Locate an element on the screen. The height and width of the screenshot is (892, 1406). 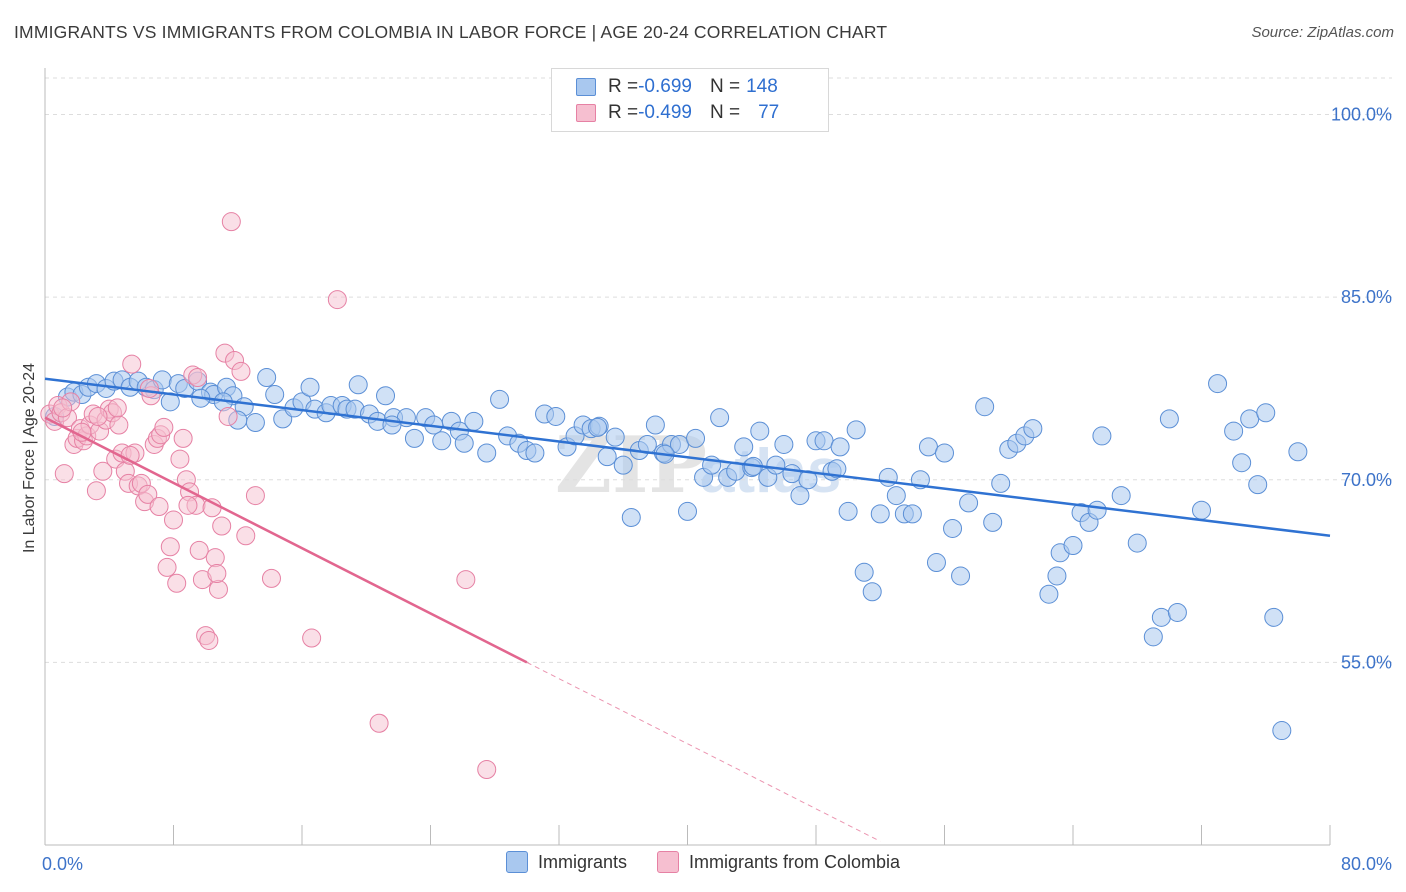
legend-item-colombia: Immigrants from Colombia is located at coordinates (778, 862).